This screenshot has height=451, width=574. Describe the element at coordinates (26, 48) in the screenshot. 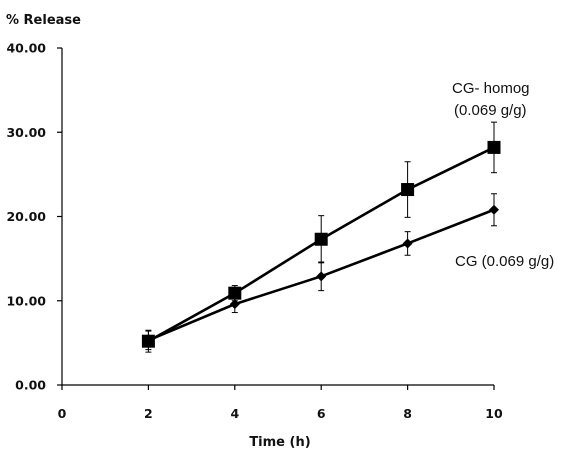

I see `y-tick-label: 40.00` at that location.